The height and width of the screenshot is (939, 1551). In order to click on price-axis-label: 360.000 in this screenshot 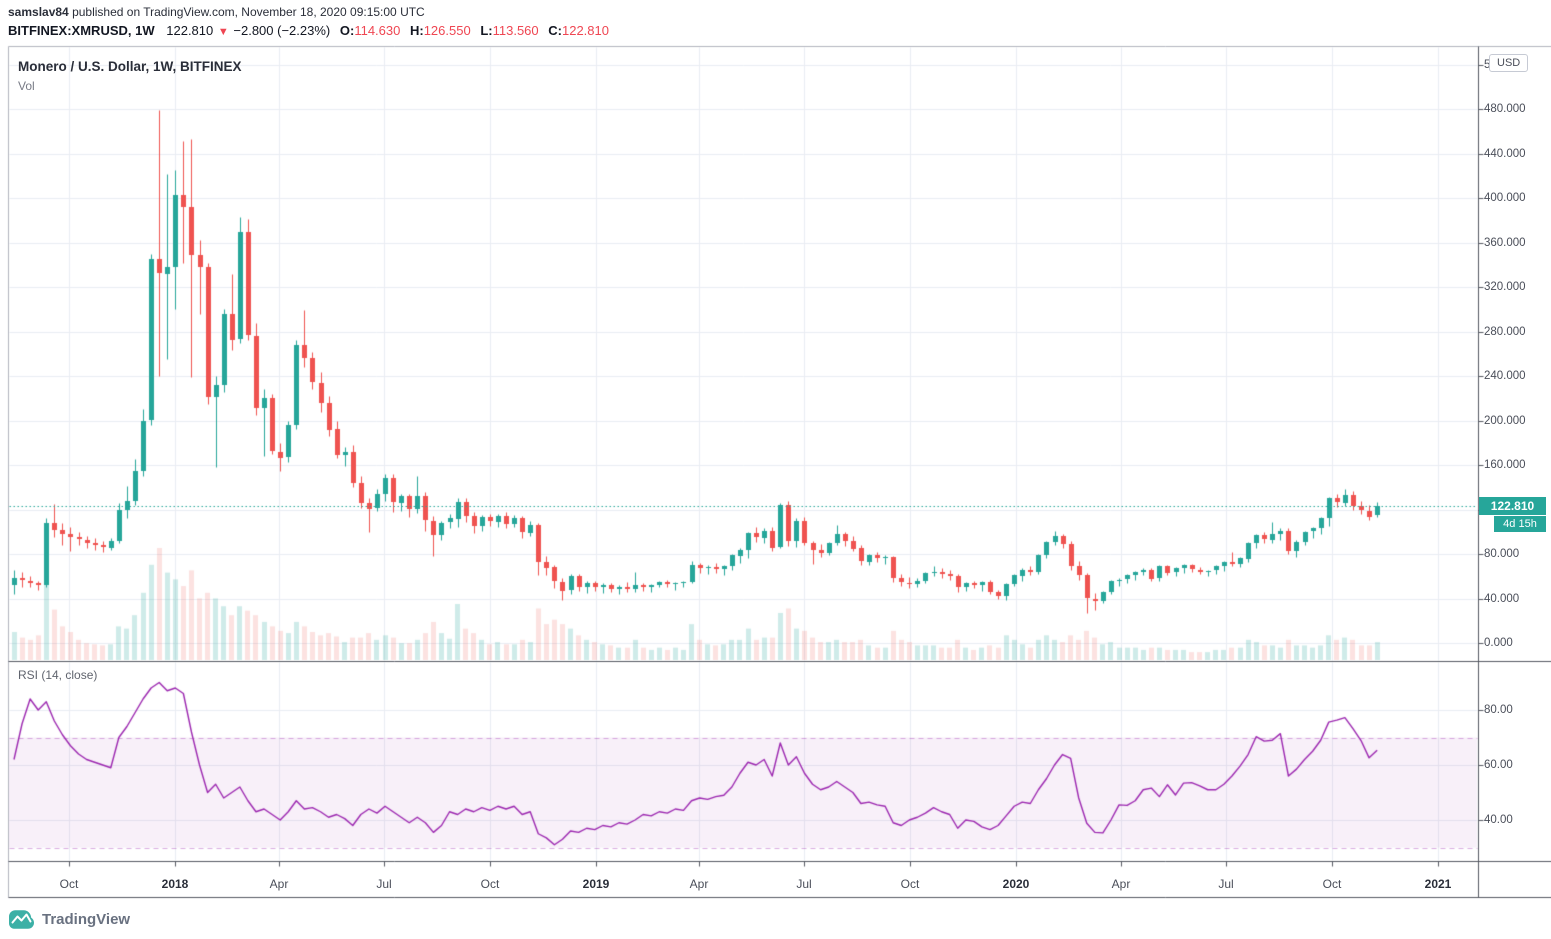, I will do `click(1505, 242)`.